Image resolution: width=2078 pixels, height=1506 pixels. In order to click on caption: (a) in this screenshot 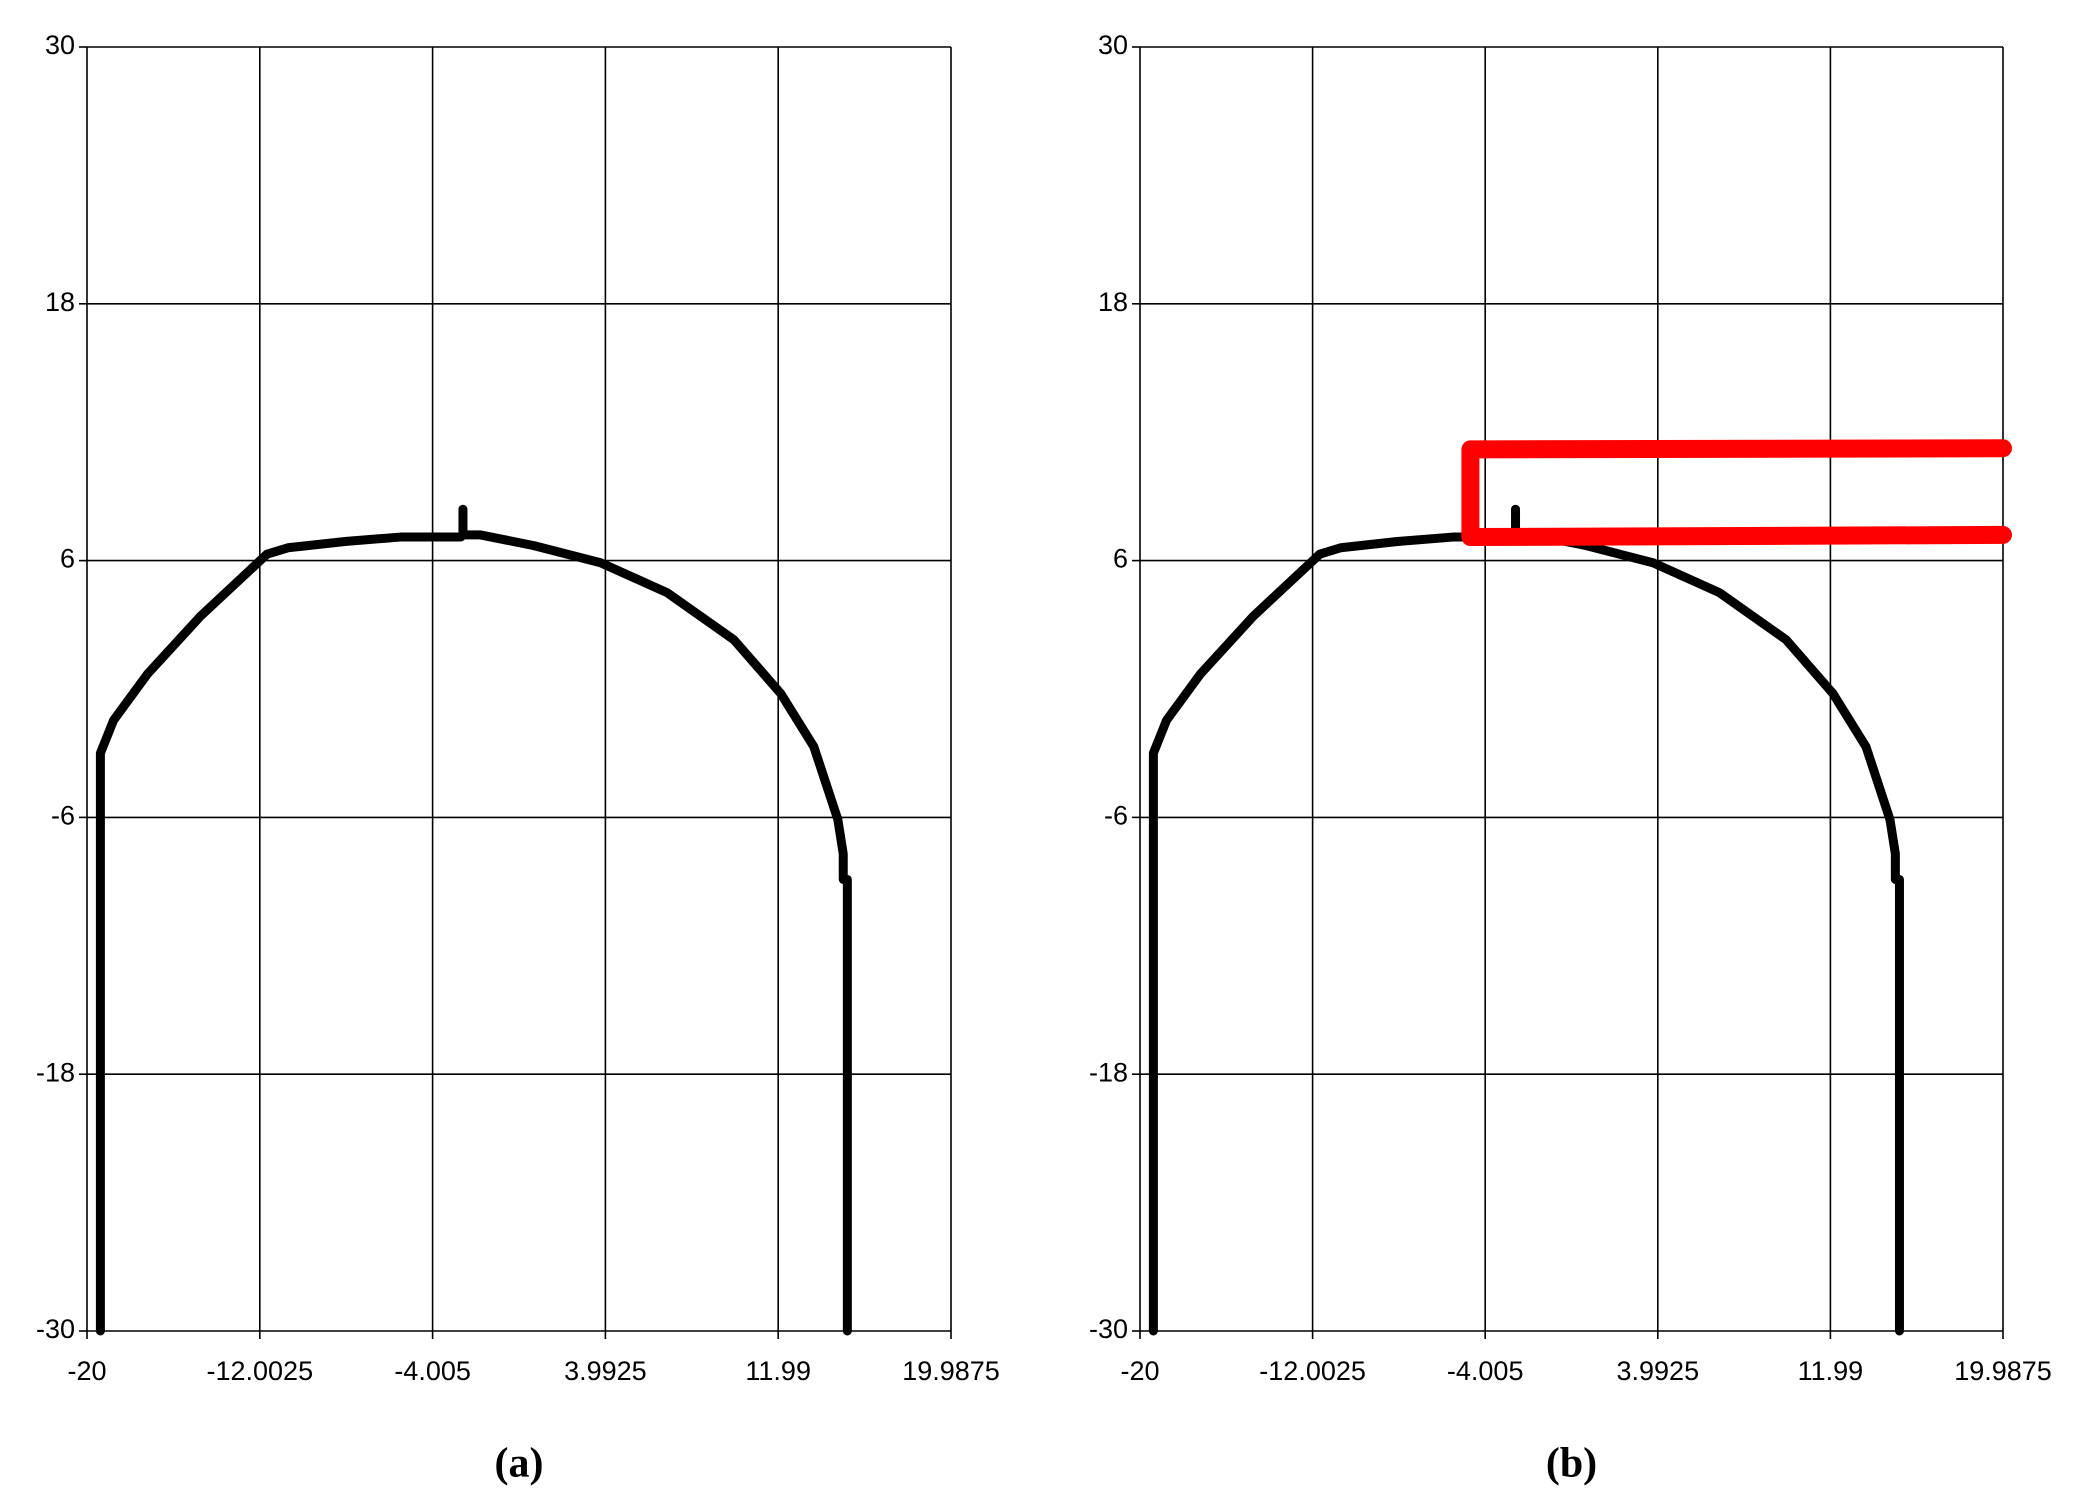, I will do `click(519, 1464)`.